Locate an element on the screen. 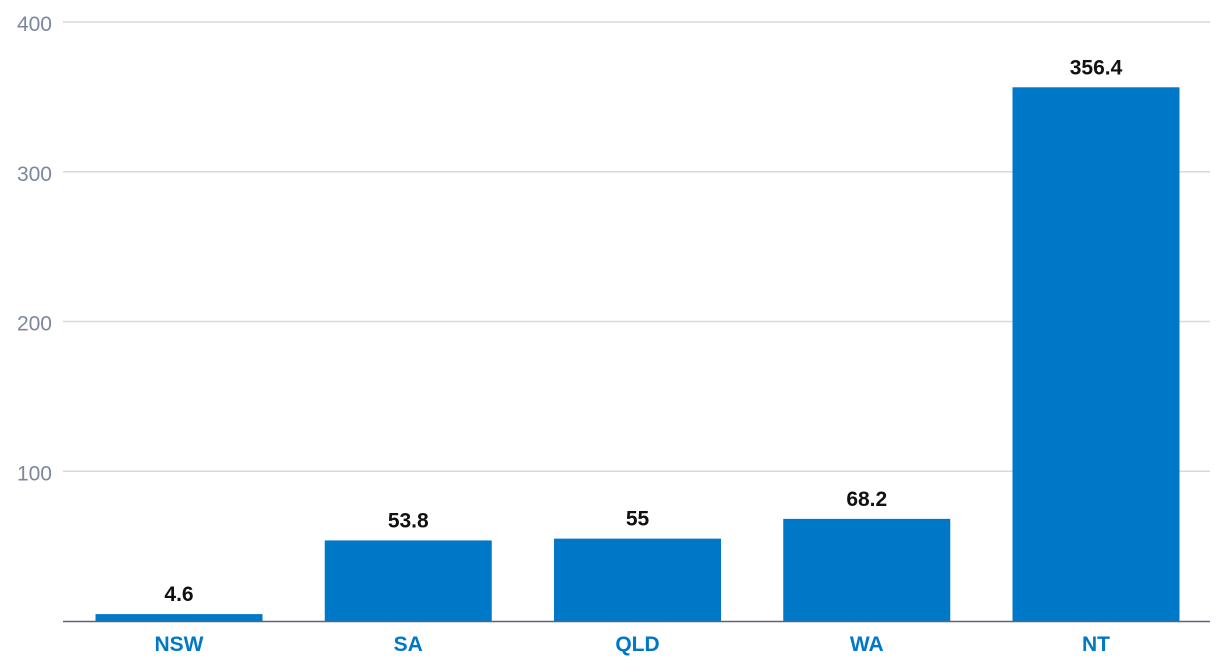 This screenshot has height=672, width=1220. value-label-nt: 356.4 is located at coordinates (1096, 67).